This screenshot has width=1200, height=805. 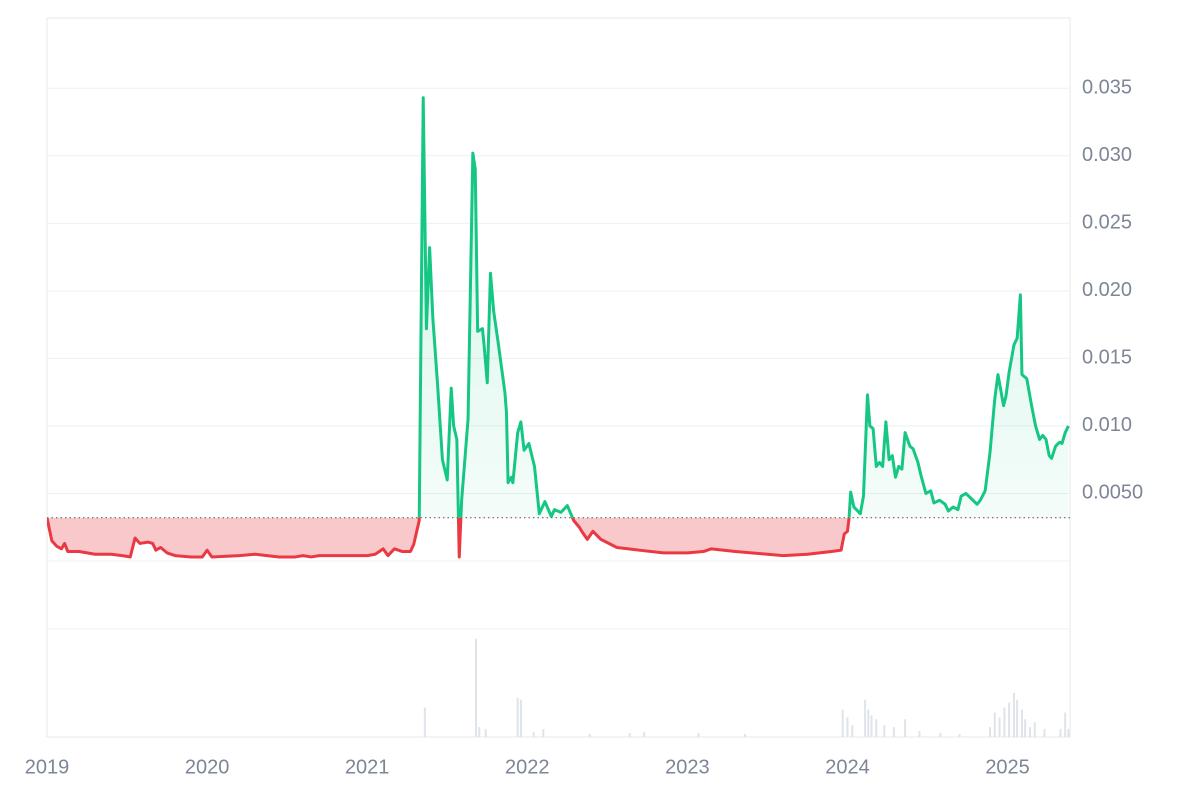 What do you see at coordinates (1107, 88) in the screenshot?
I see `y-tick-label: 0.035` at bounding box center [1107, 88].